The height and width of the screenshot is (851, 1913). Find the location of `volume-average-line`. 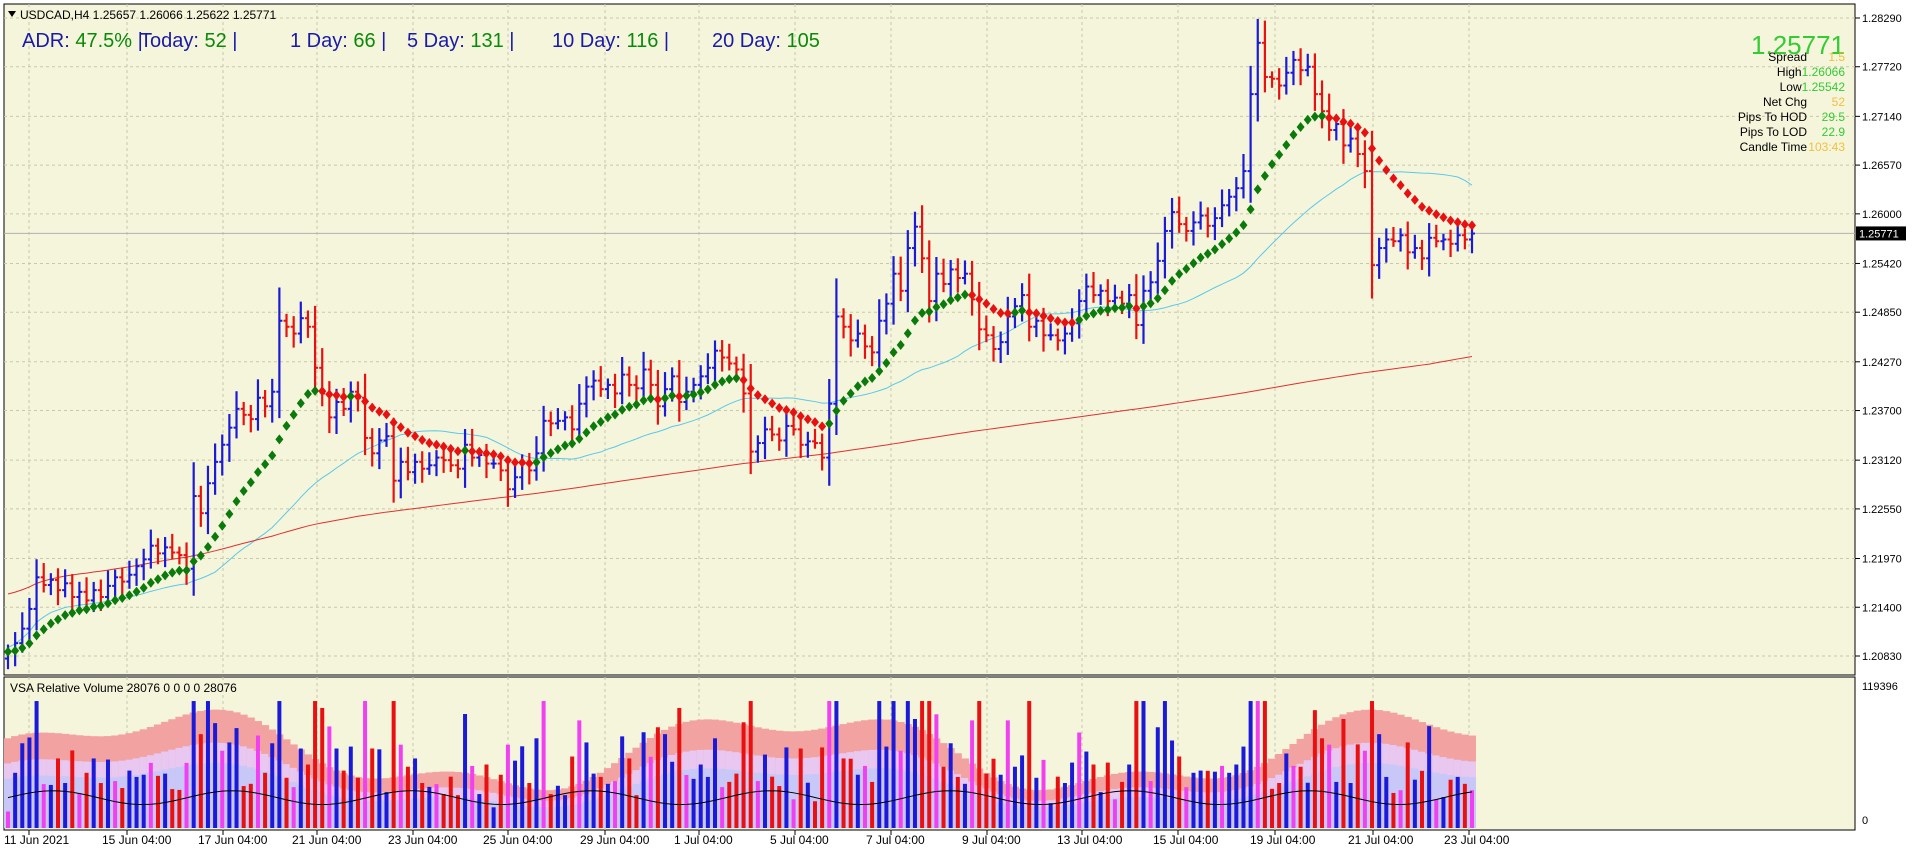

volume-average-line is located at coordinates (740, 798).